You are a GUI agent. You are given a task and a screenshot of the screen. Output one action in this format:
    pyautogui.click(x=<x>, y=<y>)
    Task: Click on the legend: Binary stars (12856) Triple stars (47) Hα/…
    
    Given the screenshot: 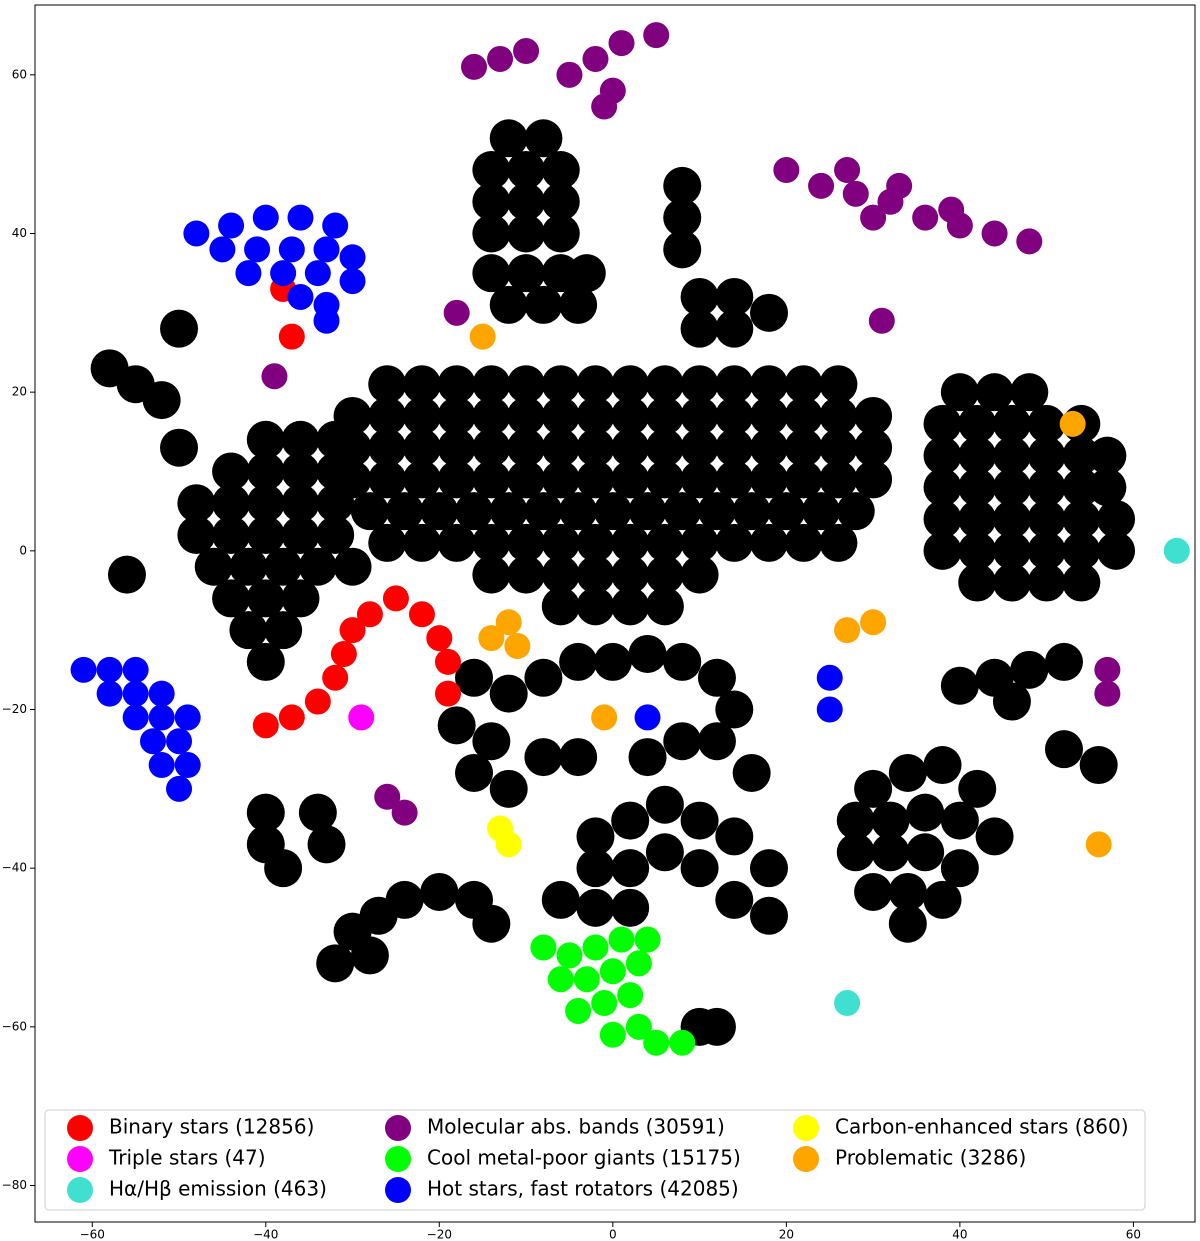 What is the action you would take?
    pyautogui.click(x=595, y=1160)
    